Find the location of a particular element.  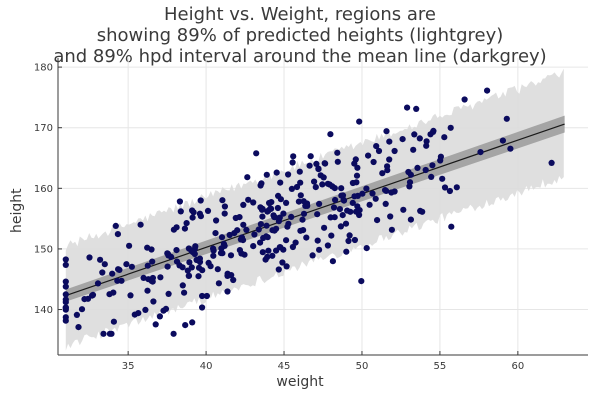

y-tick-label: 180 is located at coordinates (43, 68).